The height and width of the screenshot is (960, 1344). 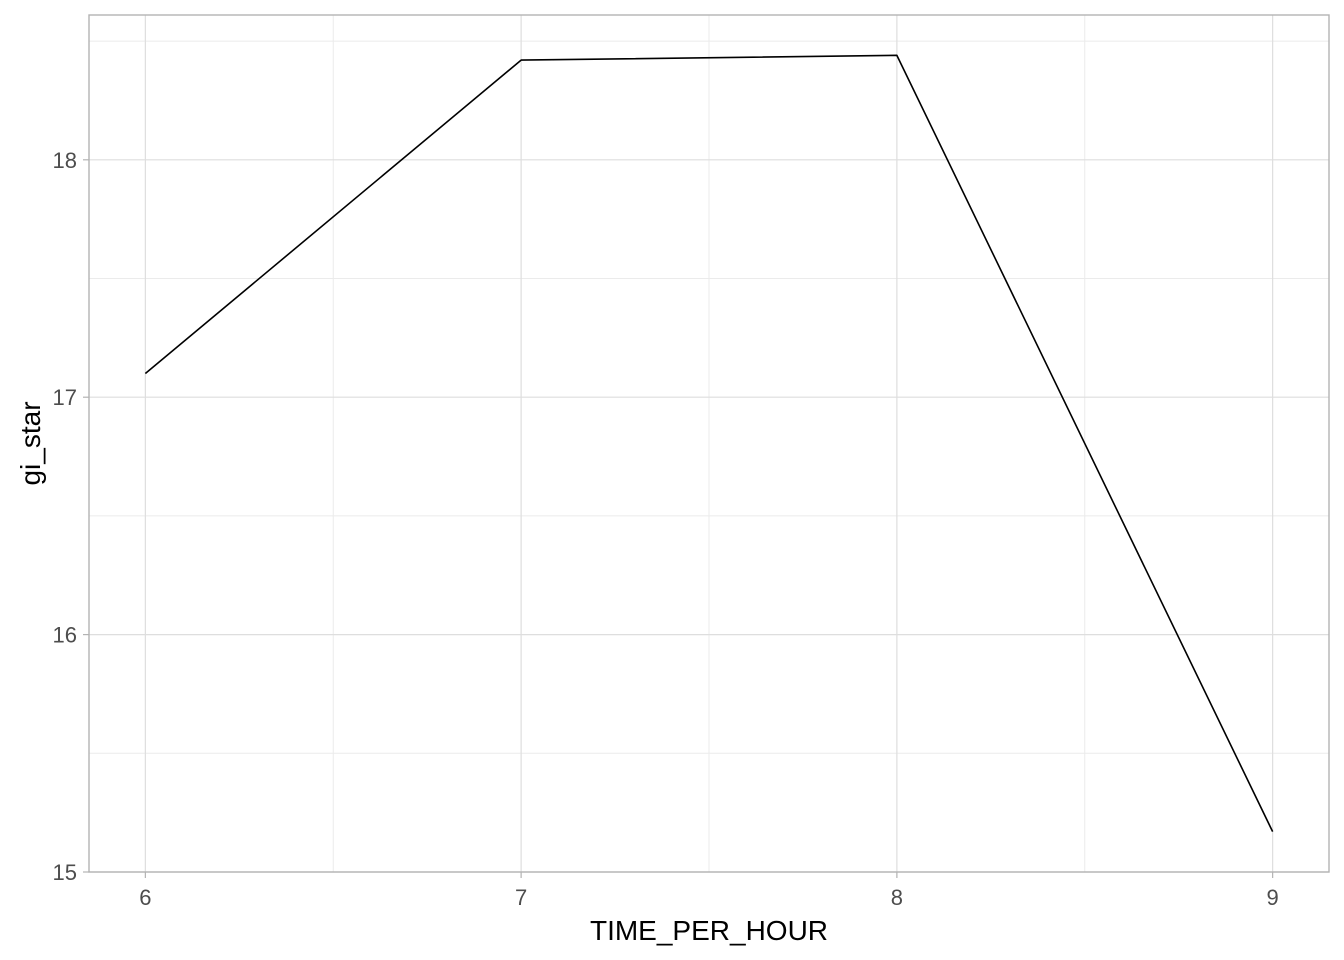 I want to click on y-tick-label: 16, so click(x=65, y=635).